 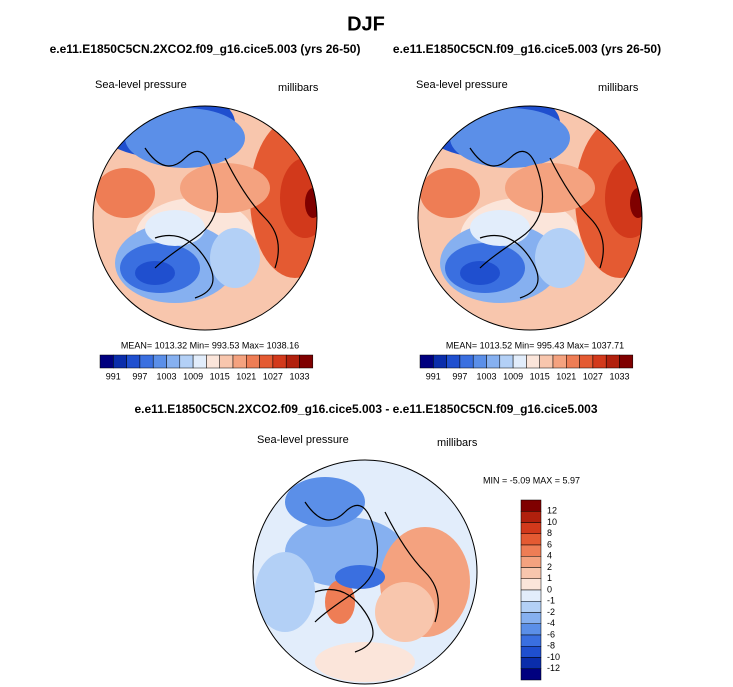 What do you see at coordinates (552, 511) in the screenshot?
I see `colorbar-label: 12` at bounding box center [552, 511].